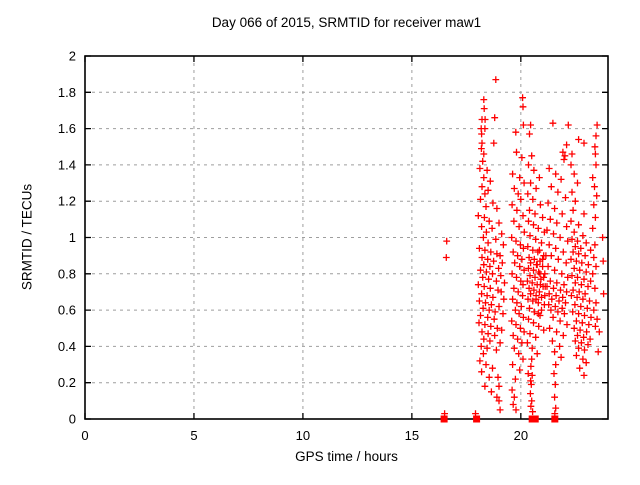 The width and height of the screenshot is (640, 485). Describe the element at coordinates (72, 56) in the screenshot. I see `y-tick-label: 2` at that location.